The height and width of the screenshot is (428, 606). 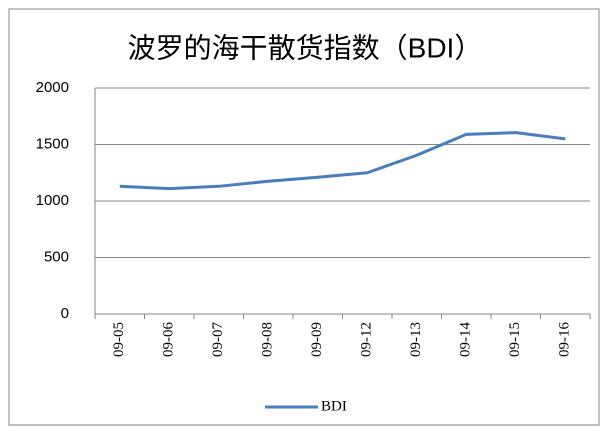 I want to click on x-tick-label: 09-08, so click(x=268, y=339).